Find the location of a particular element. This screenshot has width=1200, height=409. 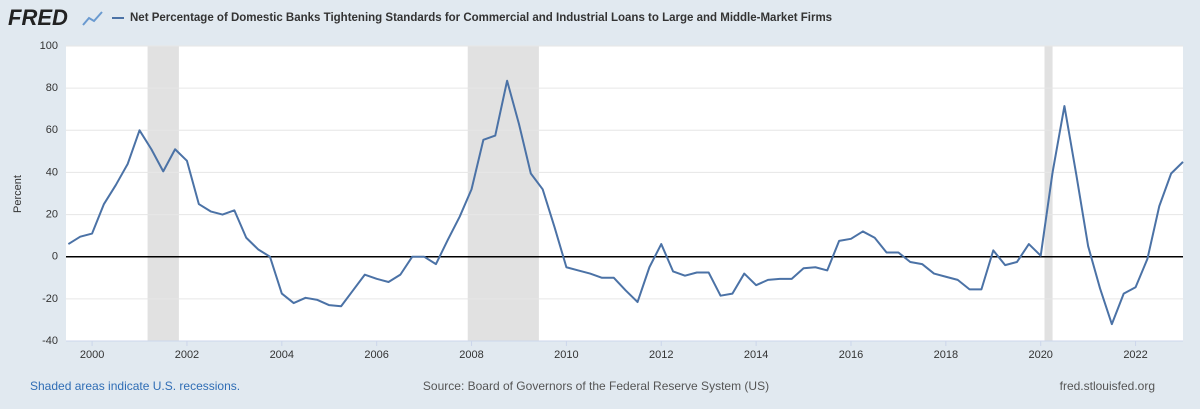

y-tick-label: -40 is located at coordinates (50, 341).